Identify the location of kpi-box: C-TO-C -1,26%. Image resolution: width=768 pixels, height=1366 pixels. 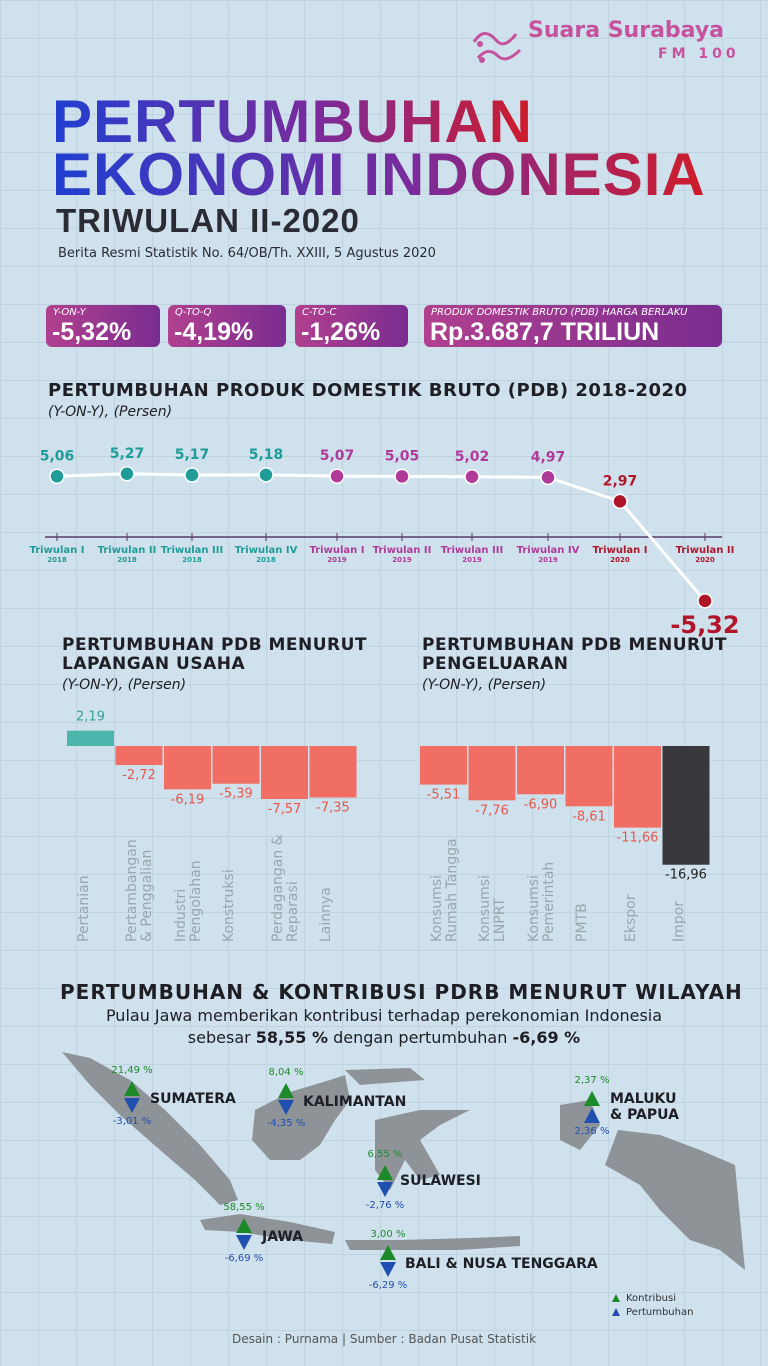
(351, 326).